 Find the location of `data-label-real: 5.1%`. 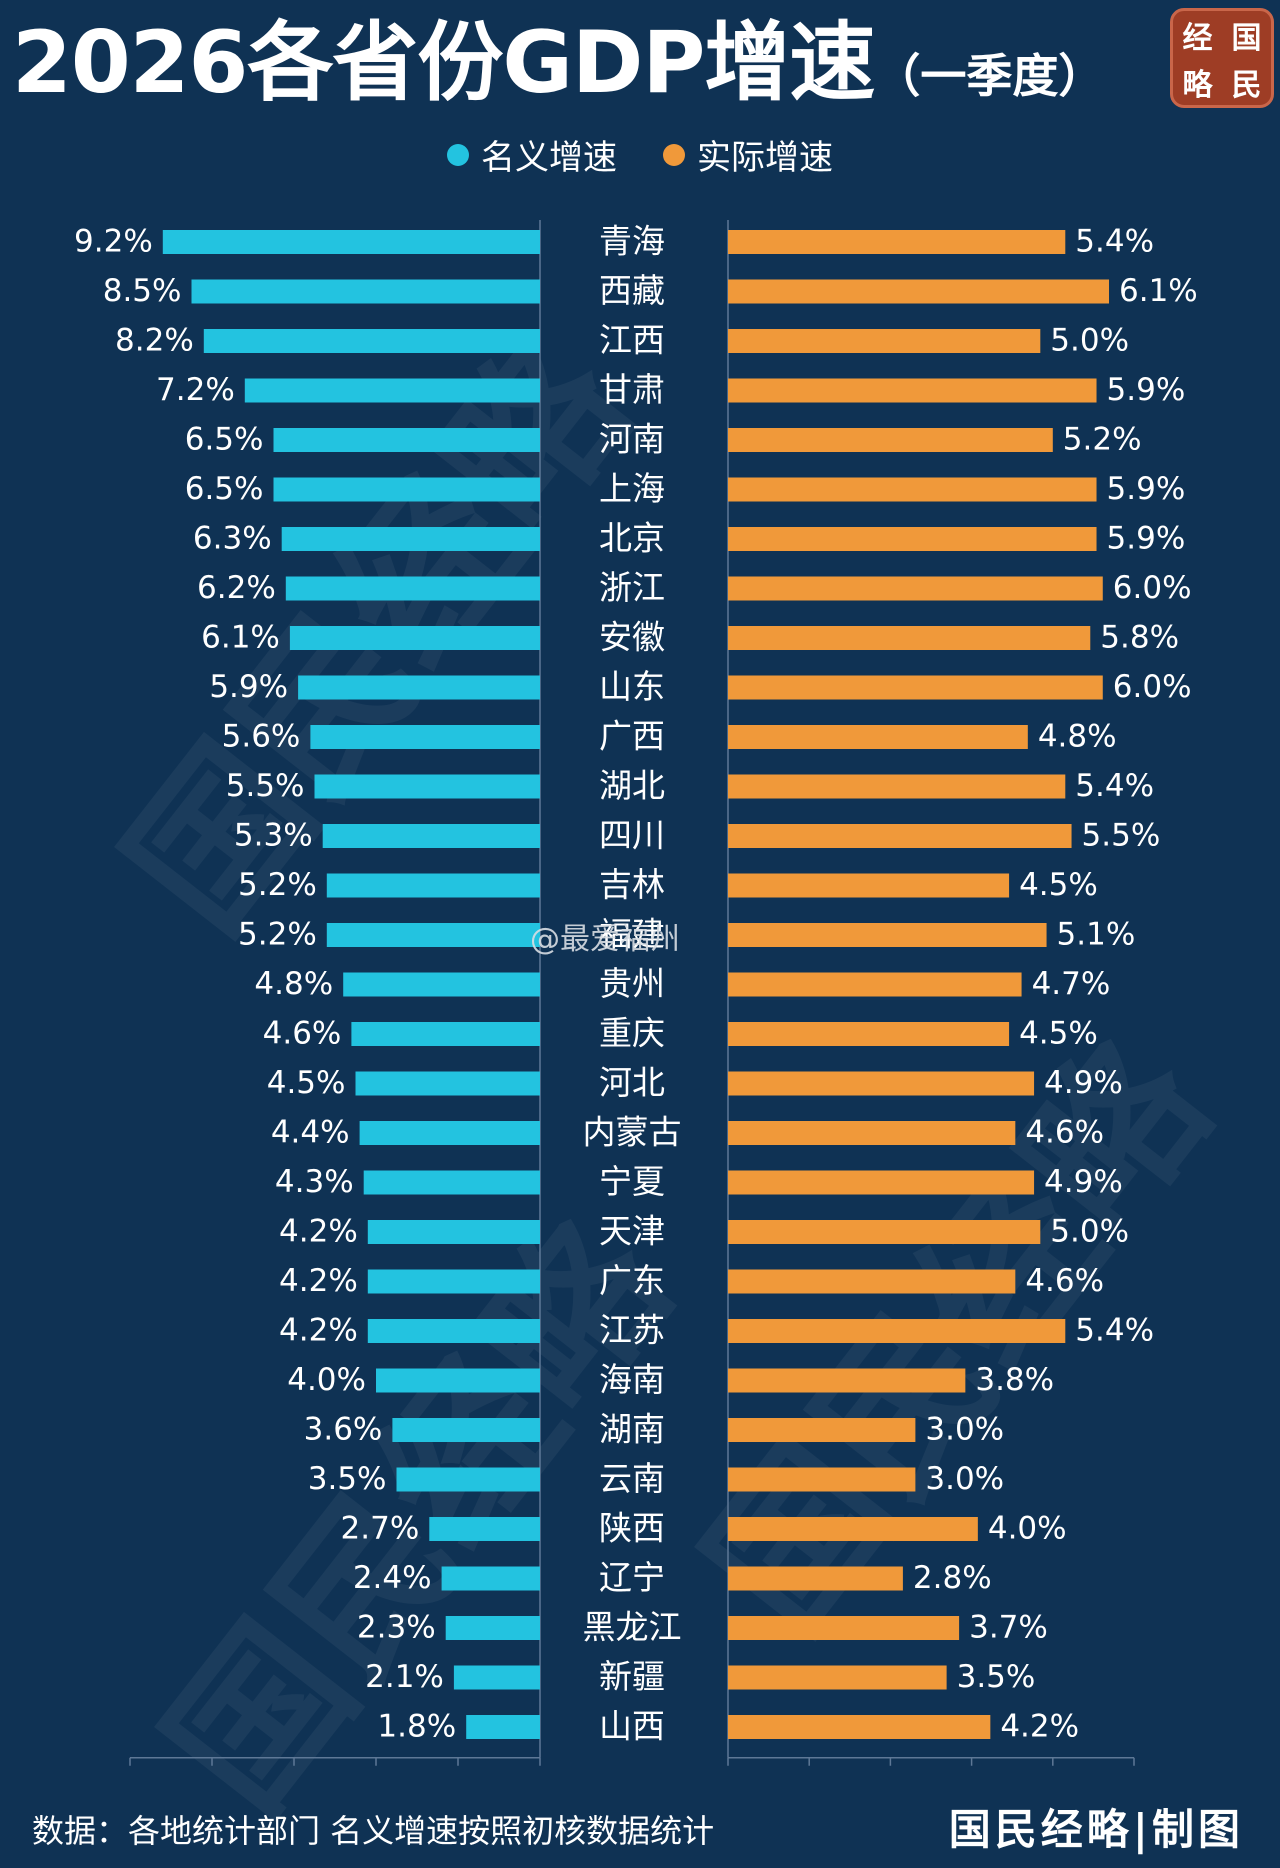

data-label-real: 5.1% is located at coordinates (1096, 935).